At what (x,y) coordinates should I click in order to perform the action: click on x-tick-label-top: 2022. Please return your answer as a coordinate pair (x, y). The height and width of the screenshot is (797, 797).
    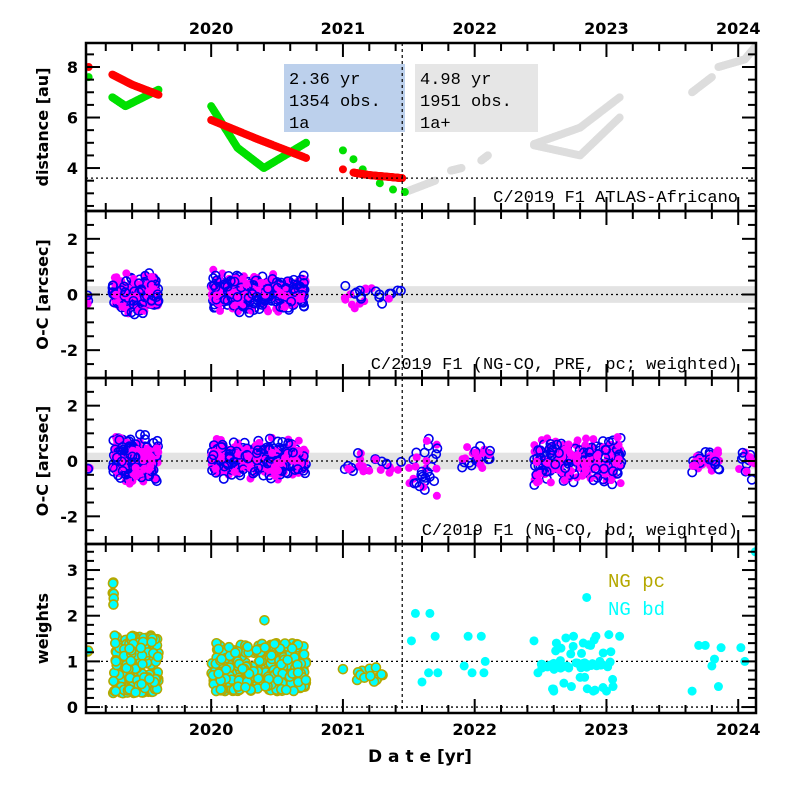
    Looking at the image, I should click on (474, 28).